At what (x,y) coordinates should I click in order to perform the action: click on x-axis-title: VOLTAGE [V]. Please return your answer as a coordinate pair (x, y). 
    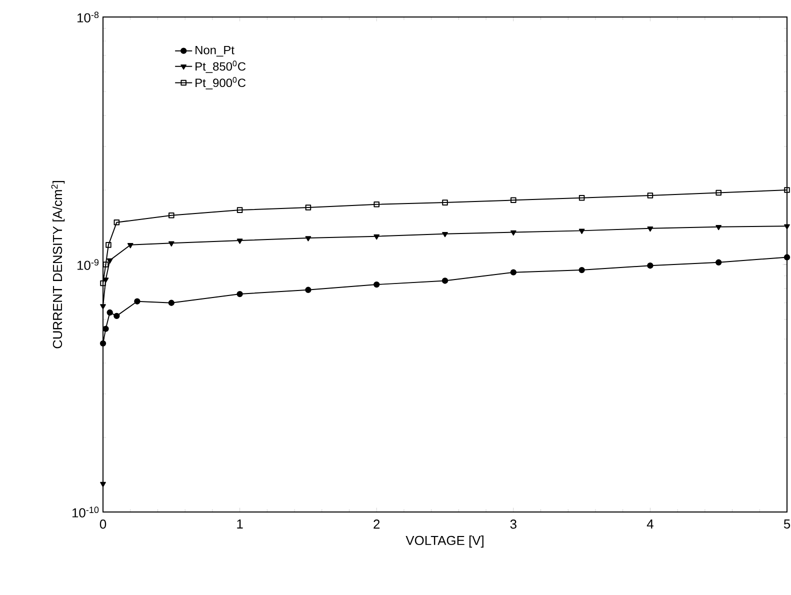
    Looking at the image, I should click on (445, 542).